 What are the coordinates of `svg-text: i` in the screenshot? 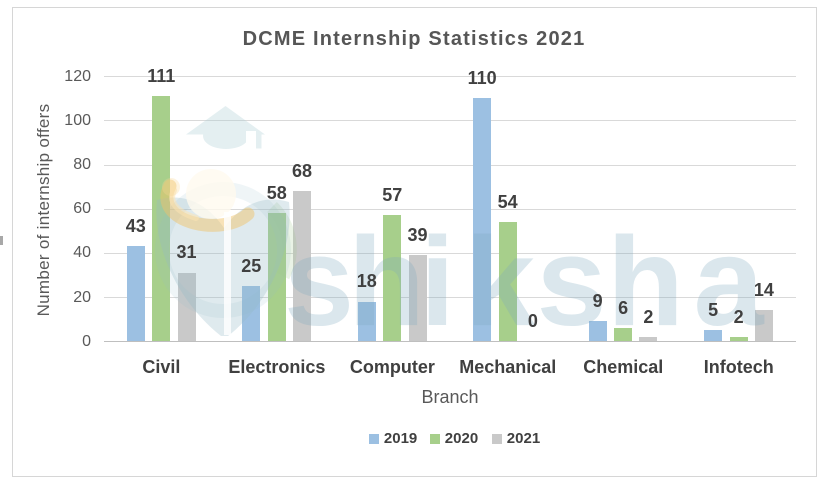 It's located at (437, 281).